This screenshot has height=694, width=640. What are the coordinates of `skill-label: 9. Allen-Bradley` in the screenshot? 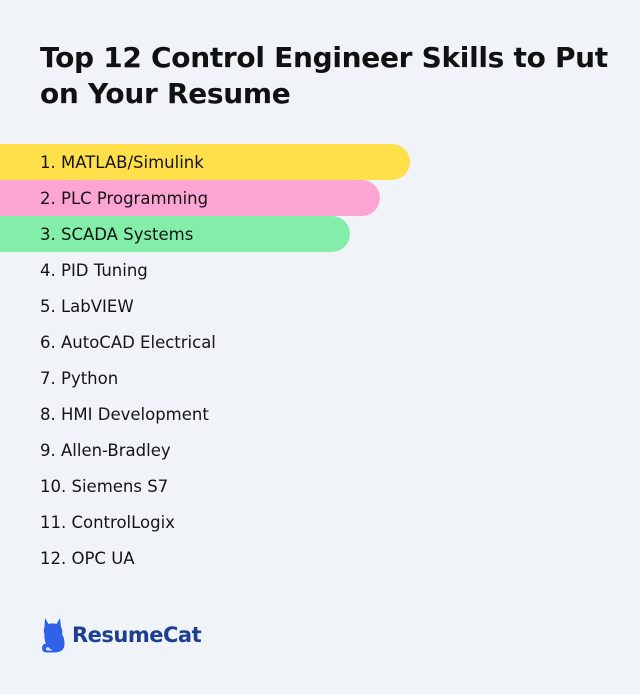 It's located at (105, 450).